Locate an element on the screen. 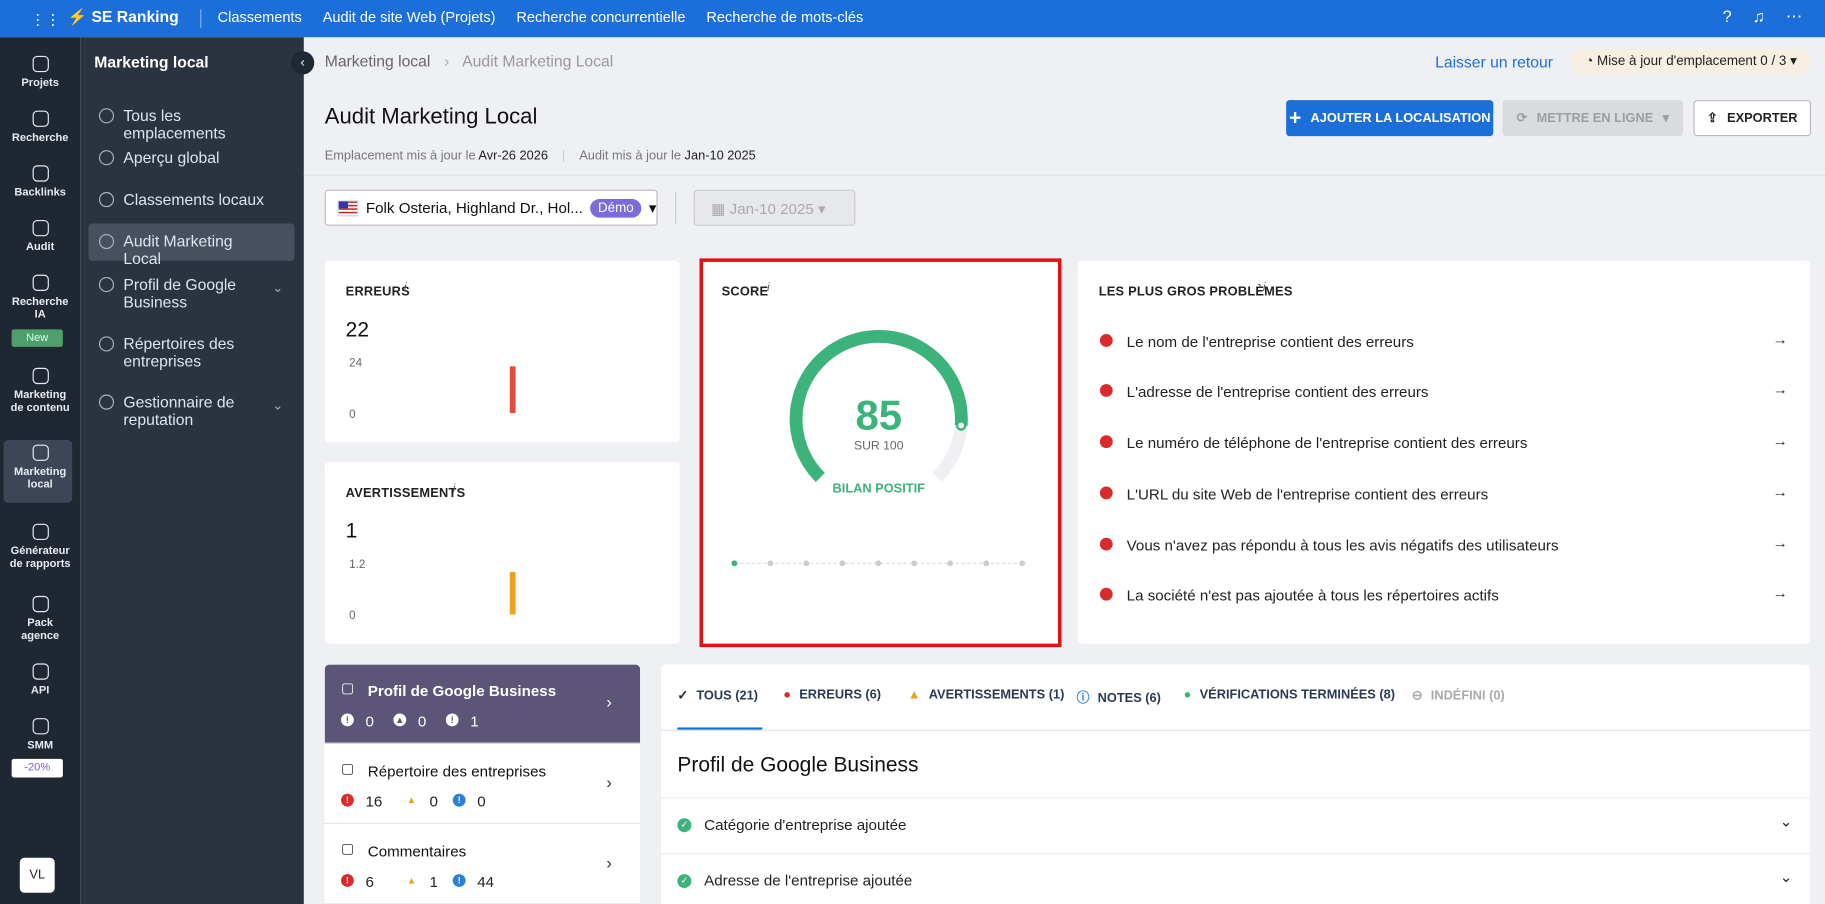  nav-link: Recherche de mots-clés is located at coordinates (785, 17).